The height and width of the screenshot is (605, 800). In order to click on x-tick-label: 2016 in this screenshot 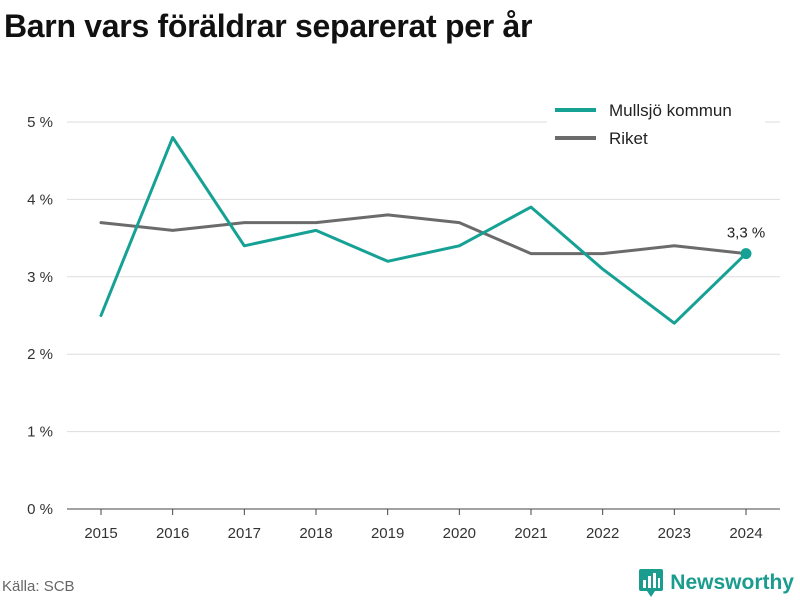, I will do `click(172, 533)`.